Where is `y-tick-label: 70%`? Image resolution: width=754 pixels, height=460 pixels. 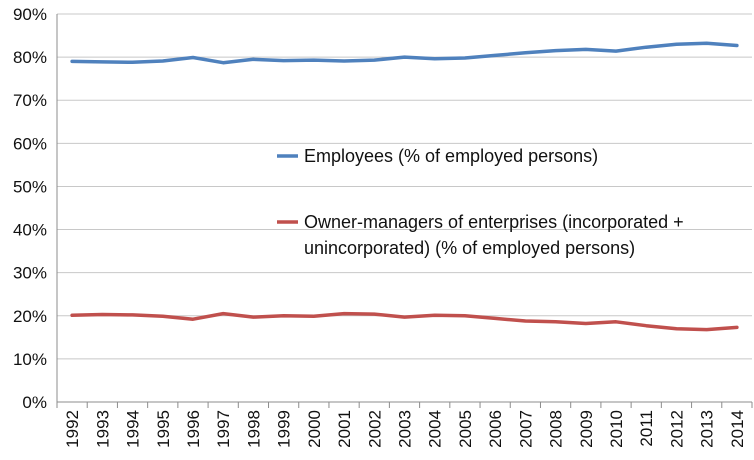
y-tick-label: 70% is located at coordinates (30, 100).